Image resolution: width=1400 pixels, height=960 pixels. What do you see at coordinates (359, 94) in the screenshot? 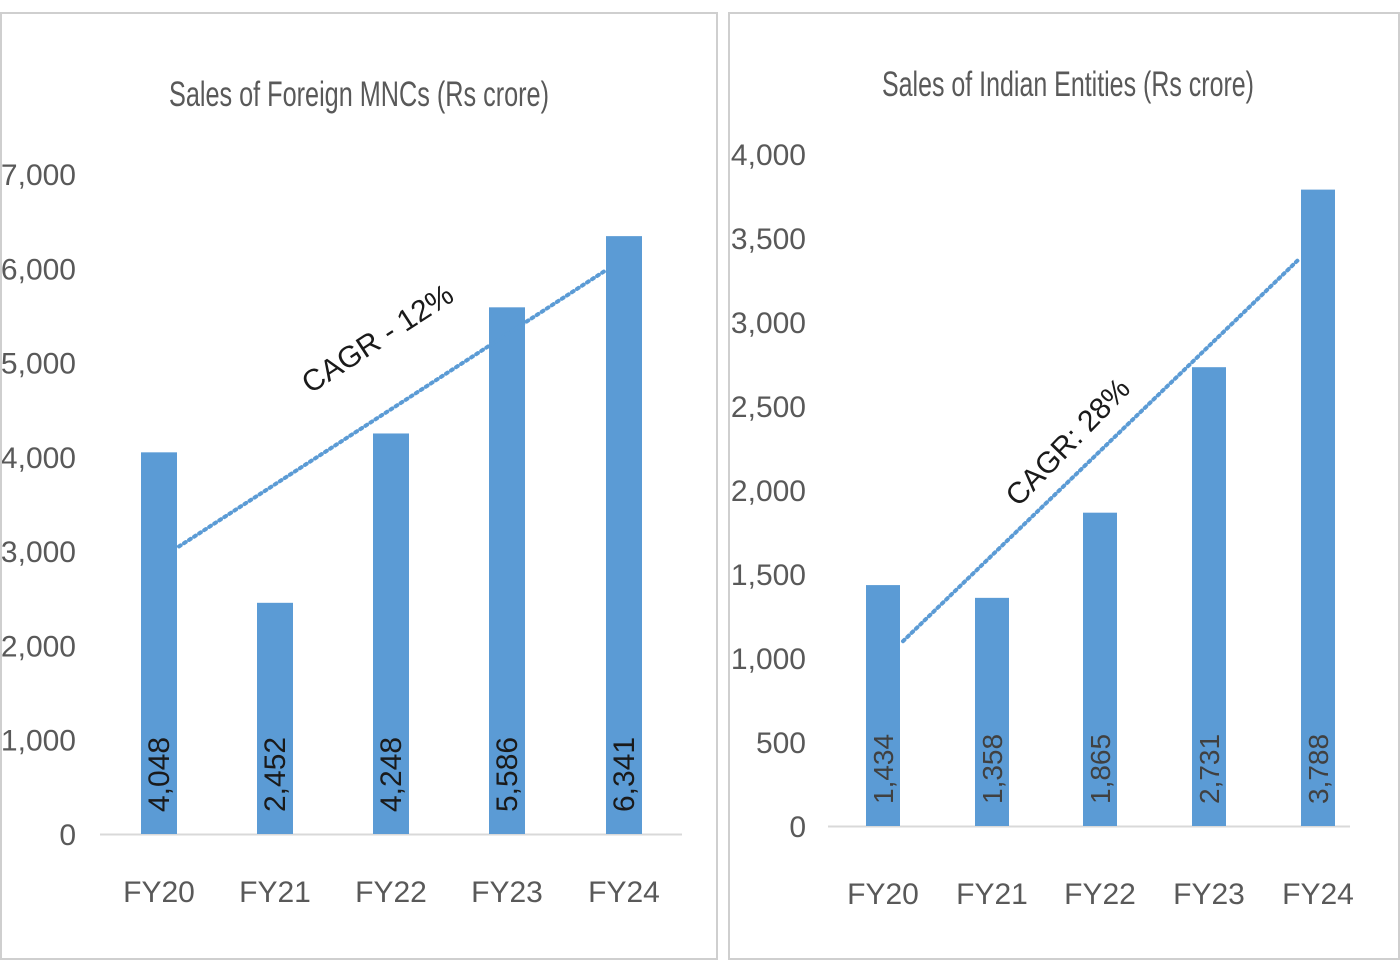
I see `chart-title: Sales of Foreign MNCs (Rs crore)` at bounding box center [359, 94].